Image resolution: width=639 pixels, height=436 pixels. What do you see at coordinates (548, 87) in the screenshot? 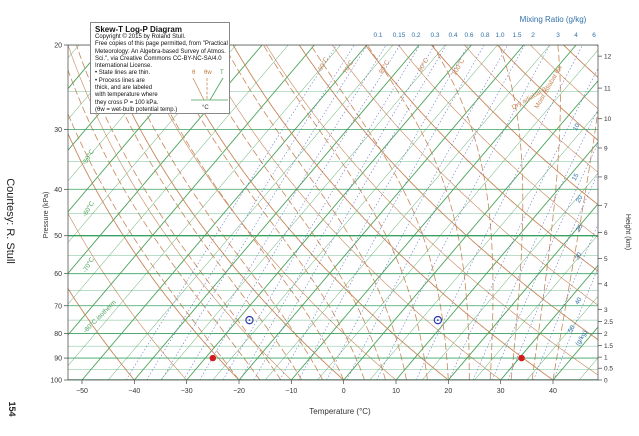
I see `diagram-annotation: Moist adiabat θw` at bounding box center [548, 87].